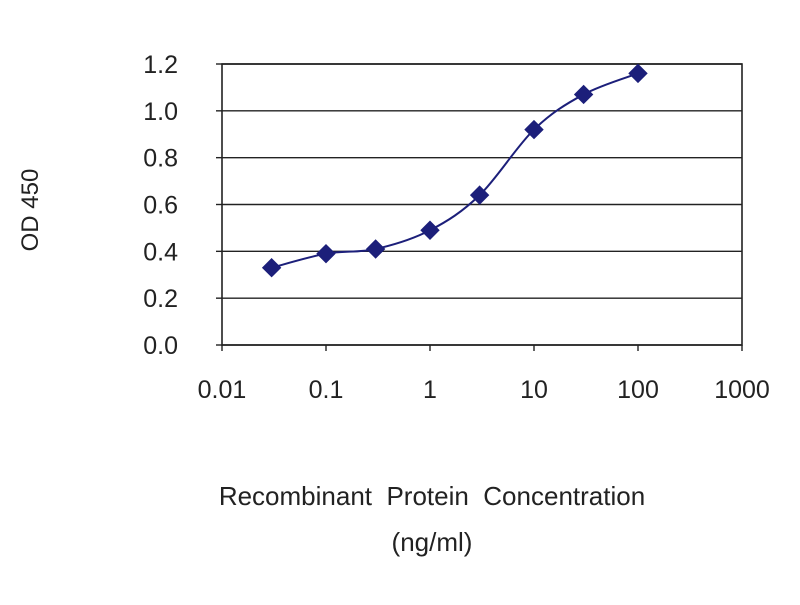 Image resolution: width=800 pixels, height=605 pixels. Describe the element at coordinates (160, 299) in the screenshot. I see `y-tick-label: 0.2` at that location.